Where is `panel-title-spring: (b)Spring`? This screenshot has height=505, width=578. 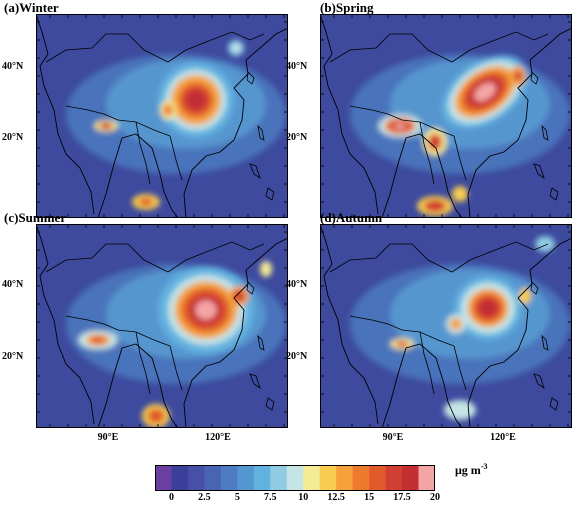
panel-title-spring: (b)Spring is located at coordinates (347, 7).